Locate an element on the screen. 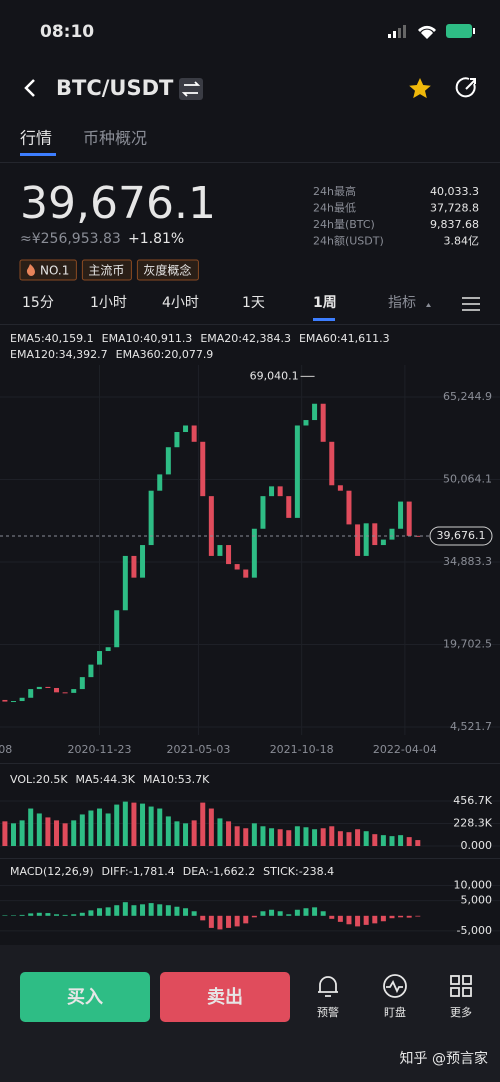  y-tick-label: 456.7K is located at coordinates (472, 800).